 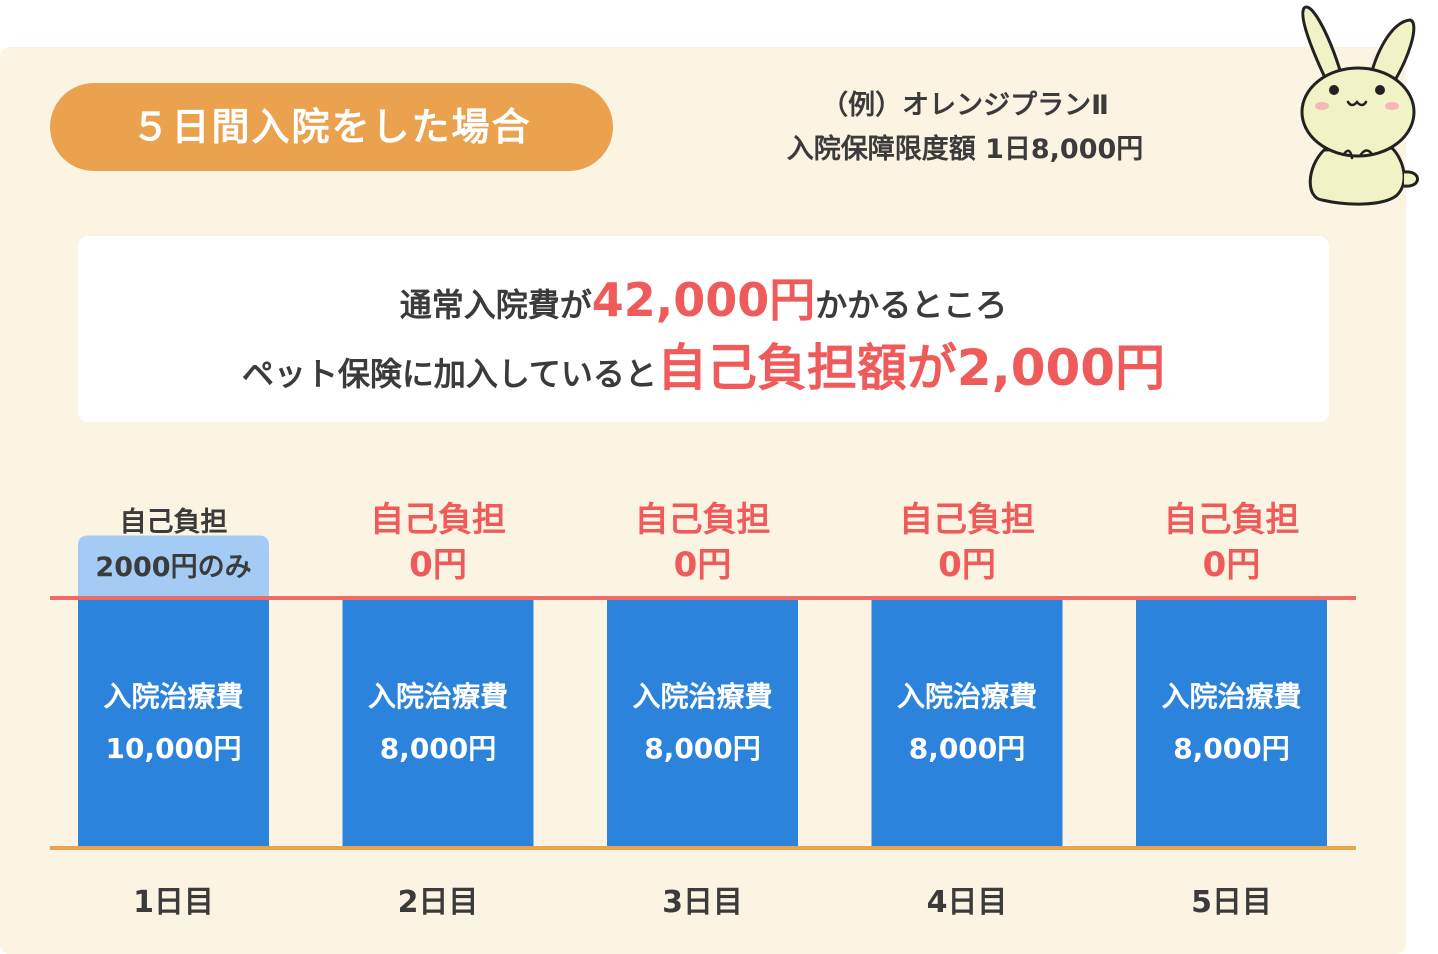 I want to click on day-tick-label: 2日目, so click(x=438, y=902).